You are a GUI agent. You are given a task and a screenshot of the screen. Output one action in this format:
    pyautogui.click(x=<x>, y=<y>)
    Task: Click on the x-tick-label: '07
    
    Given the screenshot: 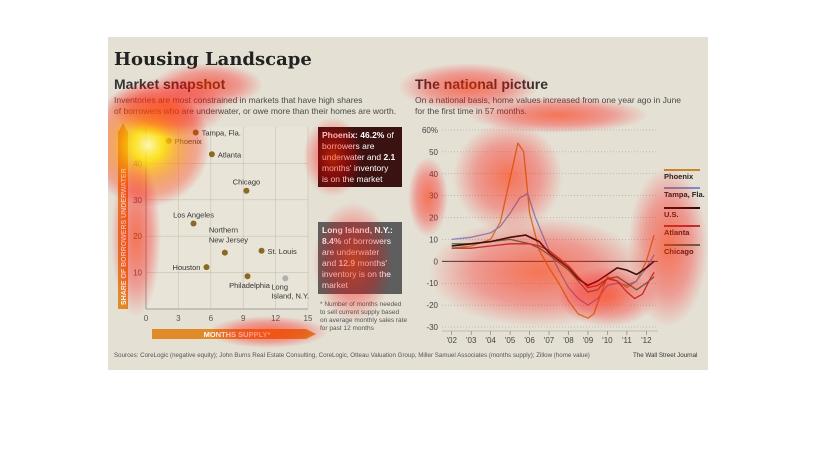 What is the action you would take?
    pyautogui.click(x=549, y=340)
    